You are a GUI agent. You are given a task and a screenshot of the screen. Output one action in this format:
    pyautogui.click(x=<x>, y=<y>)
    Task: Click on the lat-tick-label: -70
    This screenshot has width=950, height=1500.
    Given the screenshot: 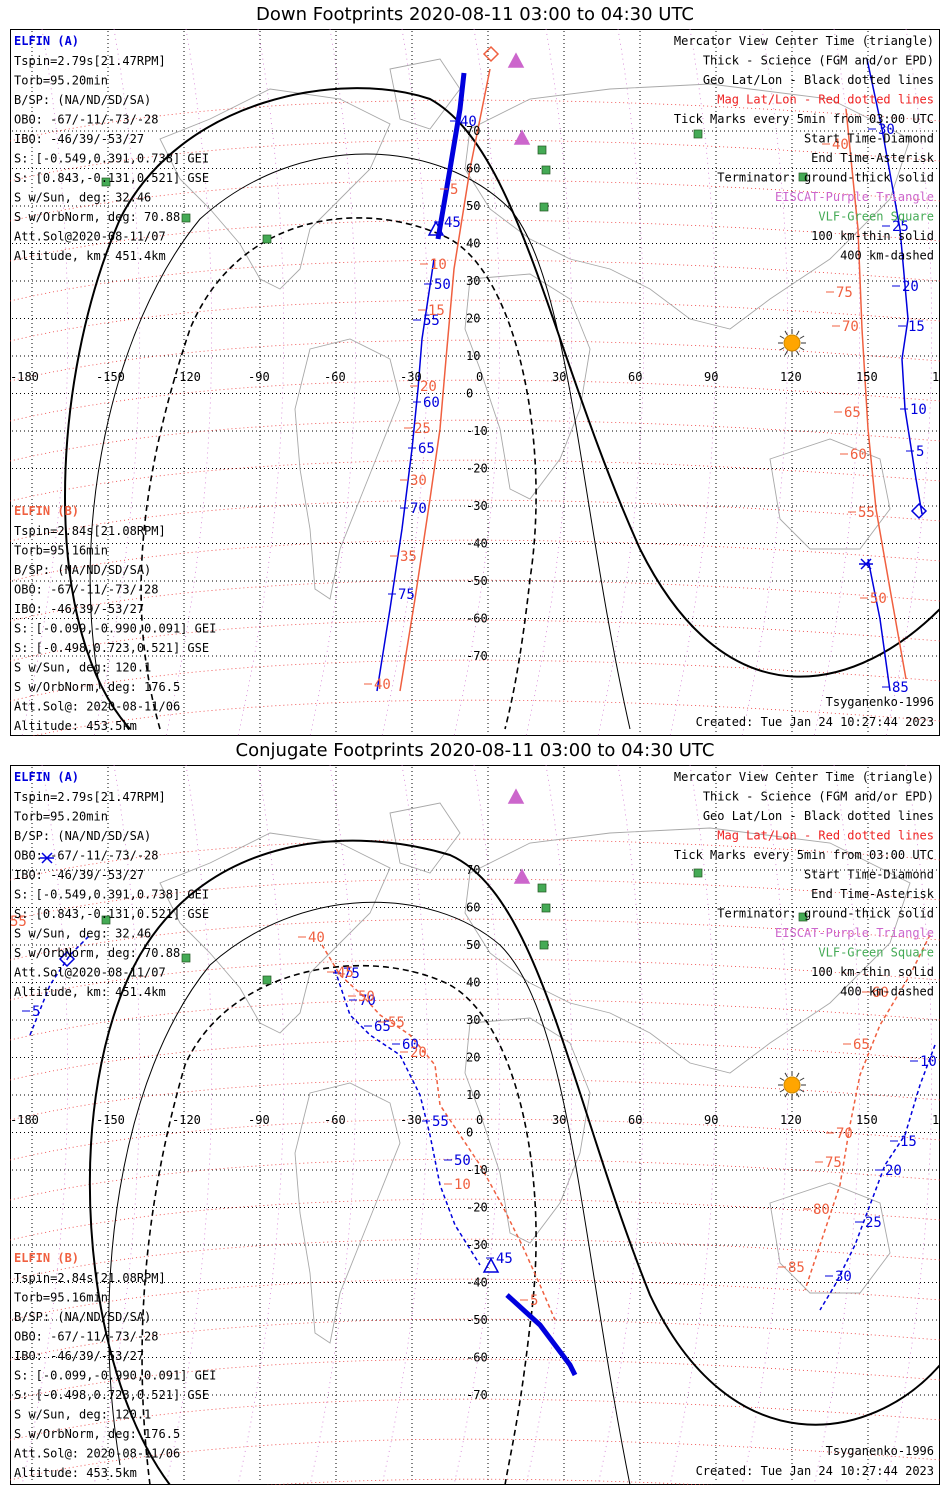 What is the action you would take?
    pyautogui.click(x=477, y=656)
    